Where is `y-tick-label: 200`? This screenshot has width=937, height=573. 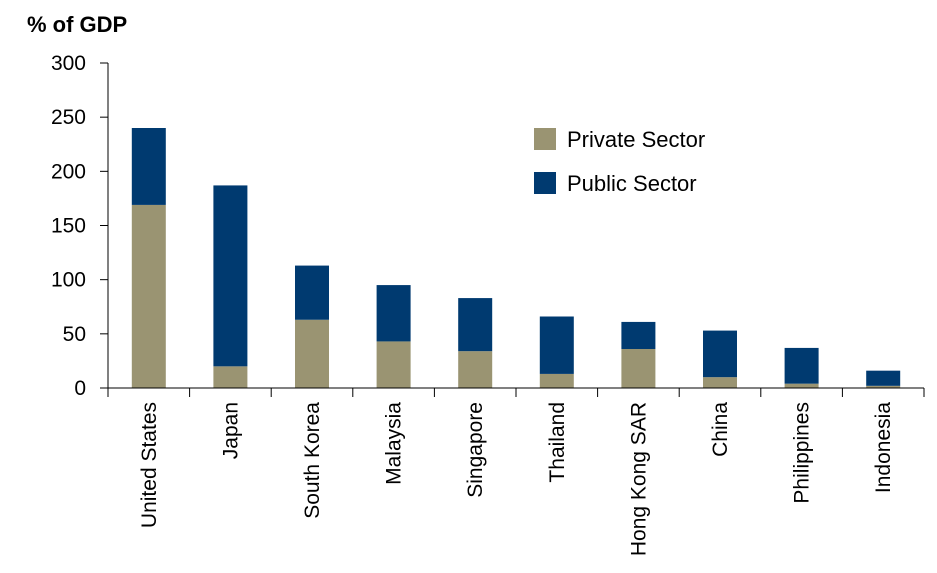 y-tick-label: 200 is located at coordinates (68, 171).